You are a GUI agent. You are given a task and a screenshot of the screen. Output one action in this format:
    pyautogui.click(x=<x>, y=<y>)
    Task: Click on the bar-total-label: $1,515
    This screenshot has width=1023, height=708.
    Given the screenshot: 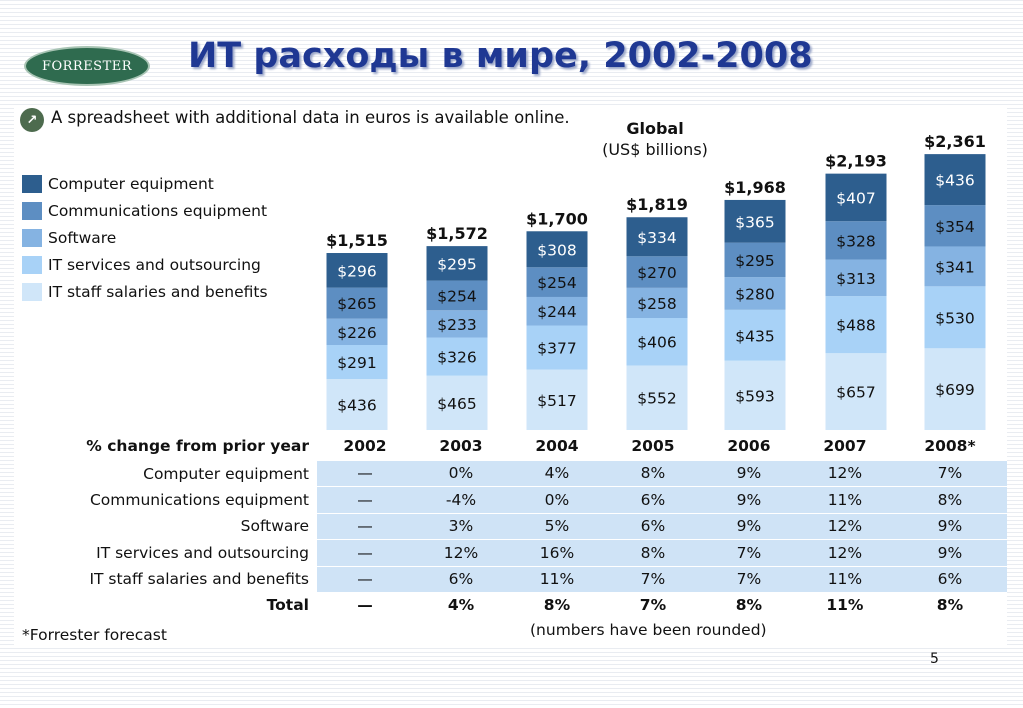 What is the action you would take?
    pyautogui.click(x=357, y=240)
    